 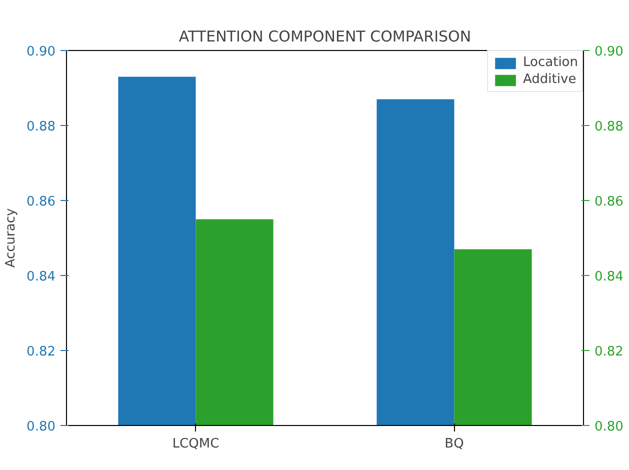 What do you see at coordinates (609, 277) in the screenshot?
I see `y2-tick-label: 0.84` at bounding box center [609, 277].